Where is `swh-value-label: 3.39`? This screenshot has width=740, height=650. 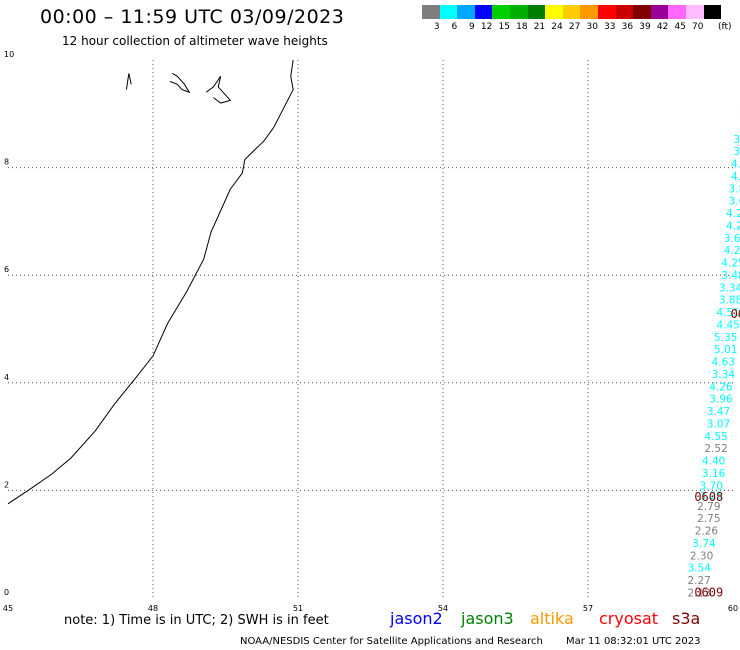
swh-value-label: 3.39 is located at coordinates (736, 152).